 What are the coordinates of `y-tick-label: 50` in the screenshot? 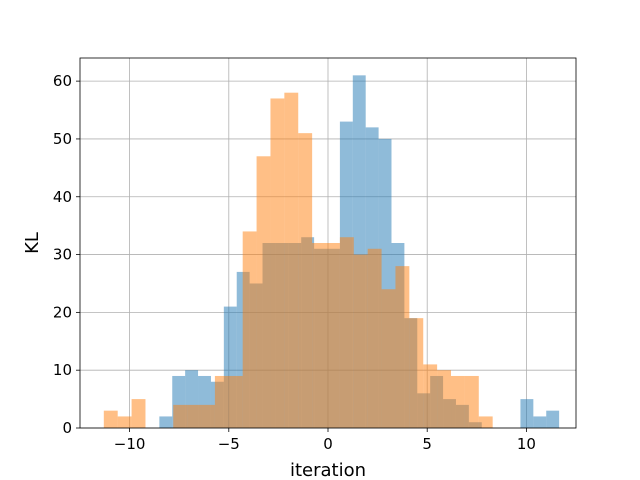 It's located at (62, 139).